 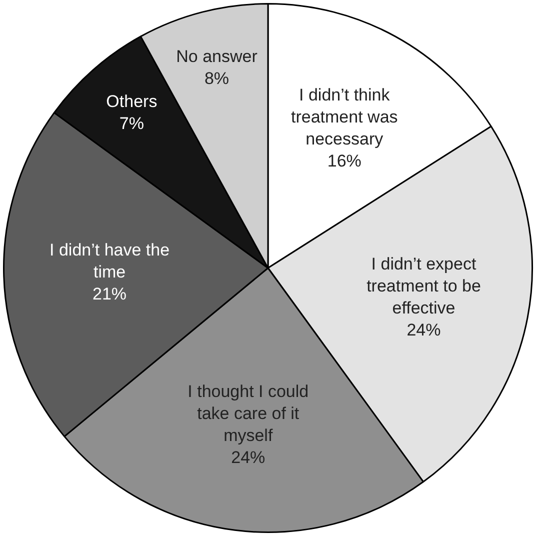 What do you see at coordinates (344, 117) in the screenshot?
I see `slice-label: I didn’t think treatment was necessary` at bounding box center [344, 117].